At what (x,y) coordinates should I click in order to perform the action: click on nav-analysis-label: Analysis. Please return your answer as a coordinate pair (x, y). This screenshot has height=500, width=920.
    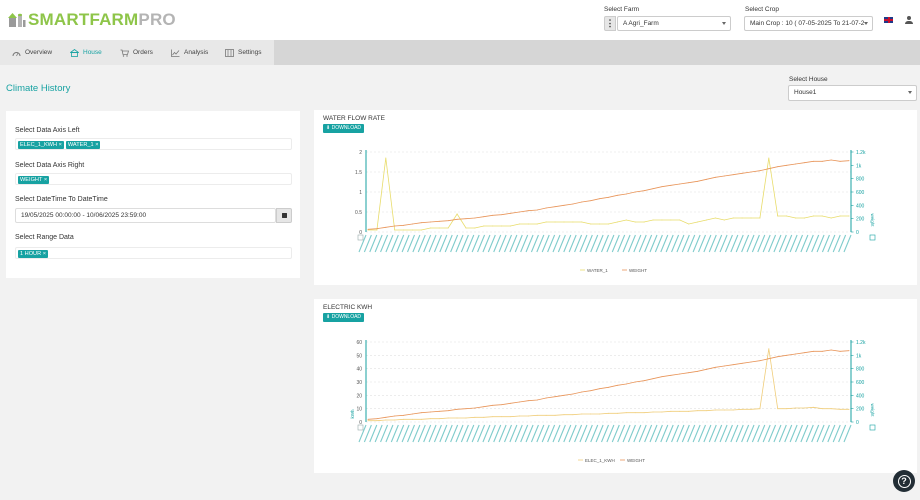
    Looking at the image, I should click on (196, 52).